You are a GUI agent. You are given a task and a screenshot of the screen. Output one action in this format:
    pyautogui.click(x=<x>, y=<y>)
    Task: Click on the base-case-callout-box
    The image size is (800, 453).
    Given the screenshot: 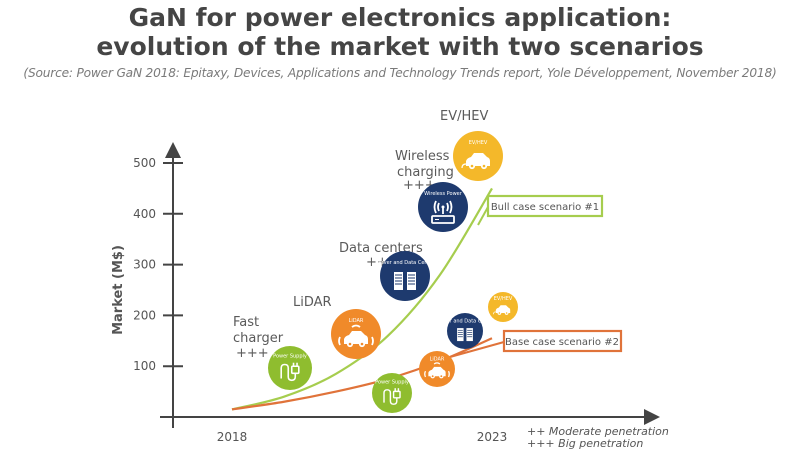 What is the action you would take?
    pyautogui.click(x=562, y=341)
    